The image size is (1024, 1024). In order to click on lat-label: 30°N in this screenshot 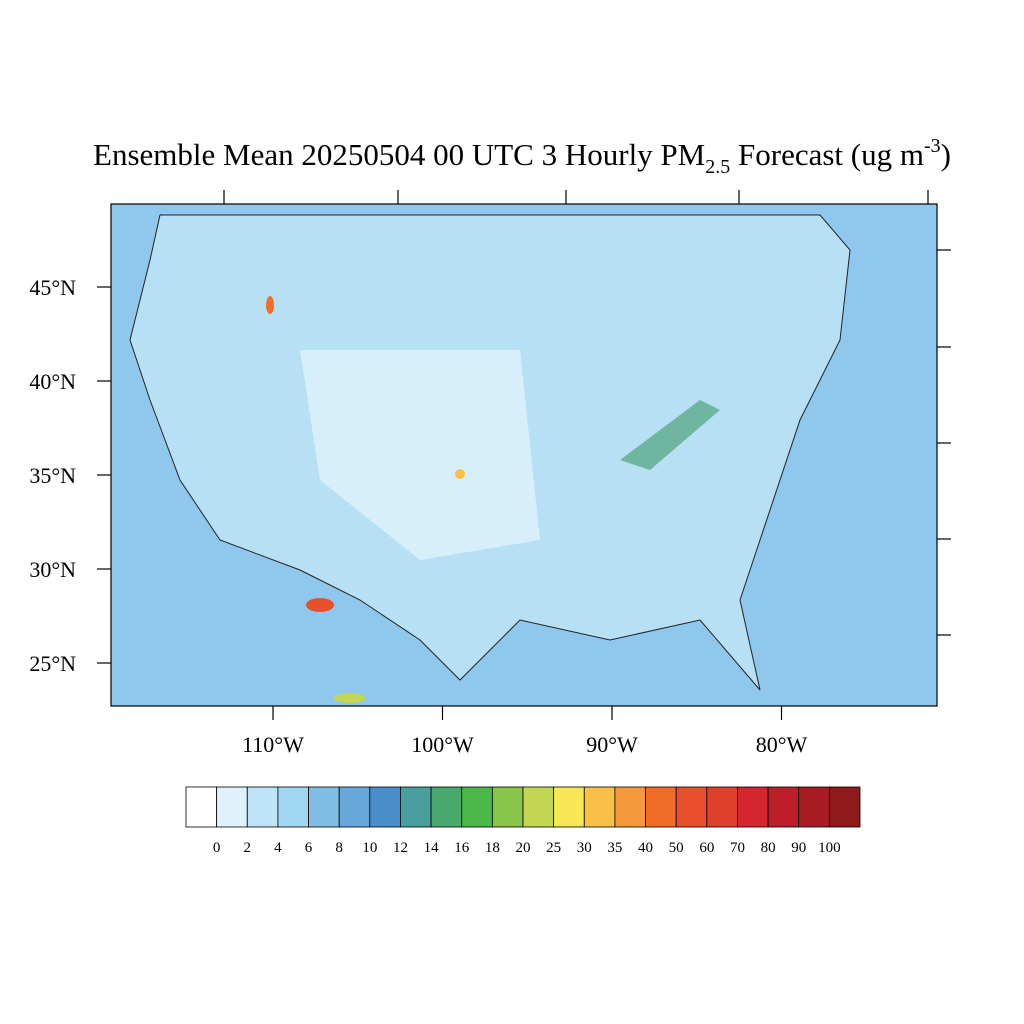, I will do `click(52, 569)`.